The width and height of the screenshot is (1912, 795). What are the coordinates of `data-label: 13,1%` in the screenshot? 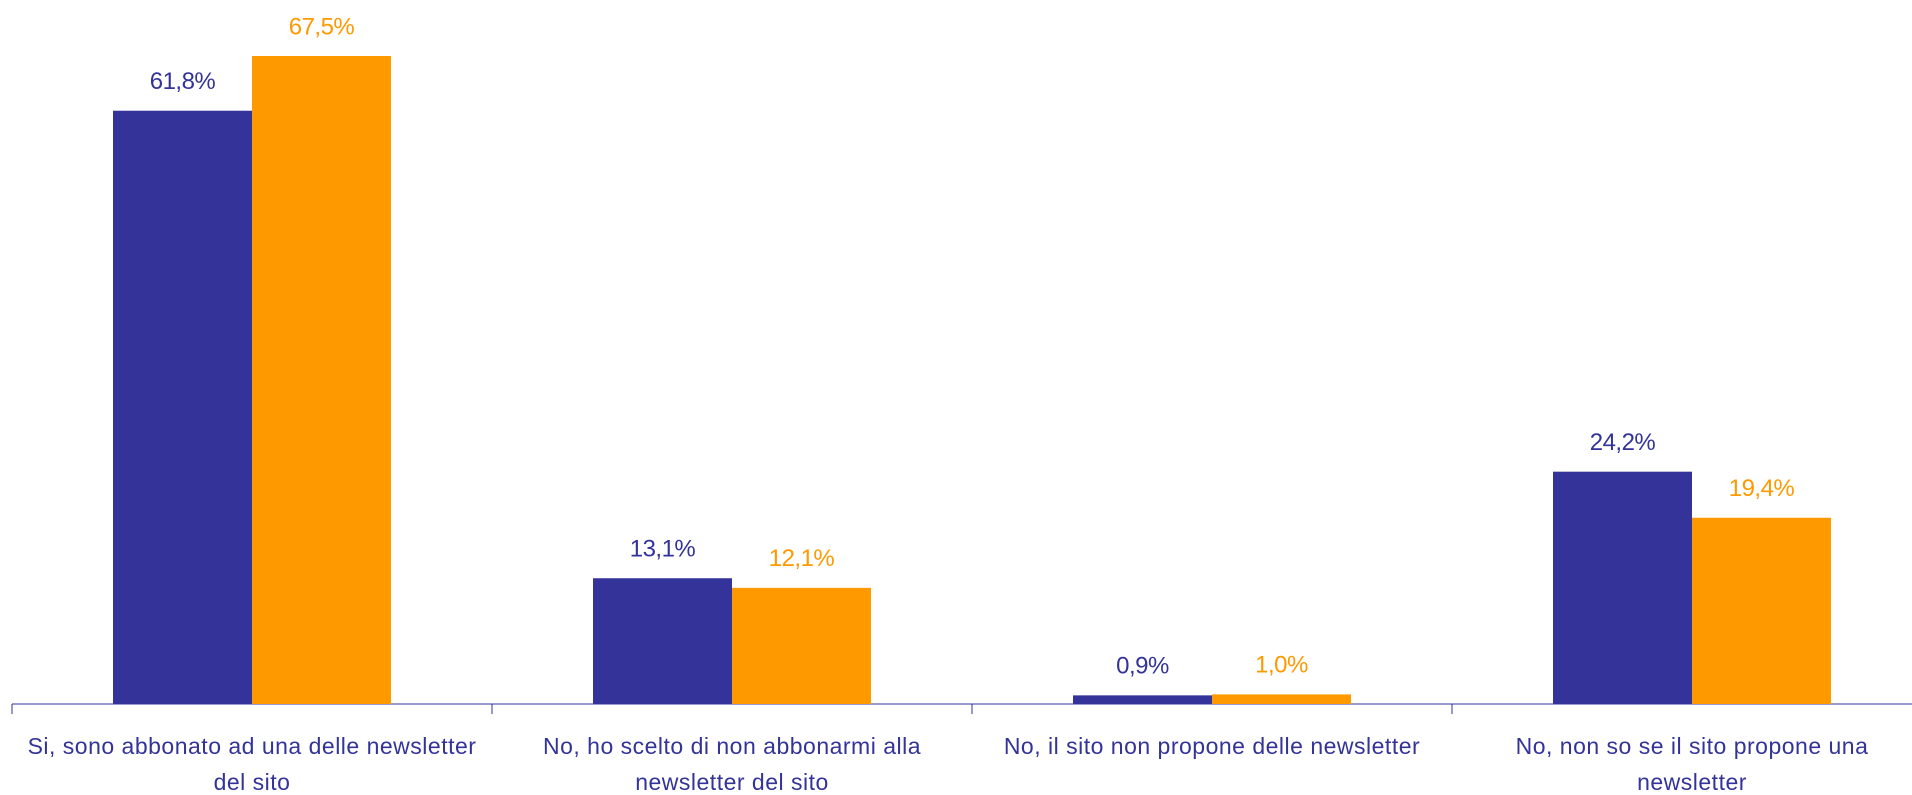 It's located at (663, 549).